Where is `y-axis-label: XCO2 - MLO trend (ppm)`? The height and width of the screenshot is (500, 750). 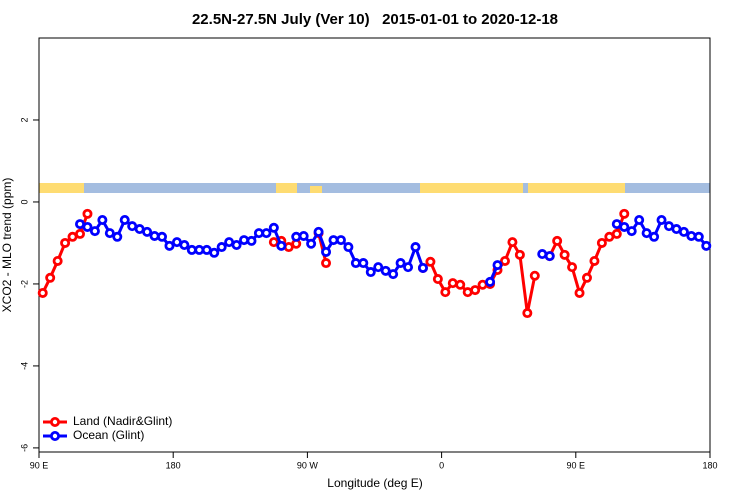
y-axis-label: XCO2 - MLO trend (ppm) is located at coordinates (7, 245).